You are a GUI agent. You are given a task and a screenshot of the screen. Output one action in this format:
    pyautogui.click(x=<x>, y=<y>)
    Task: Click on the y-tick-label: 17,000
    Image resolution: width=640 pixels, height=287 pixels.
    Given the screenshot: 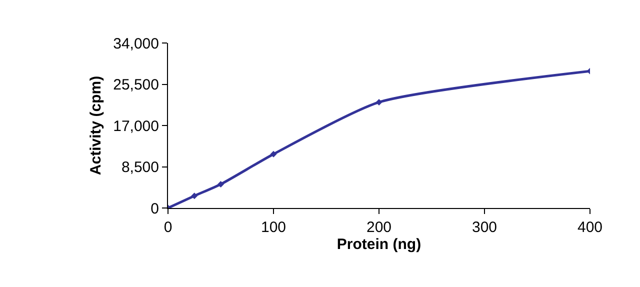 What is the action you would take?
    pyautogui.click(x=136, y=126)
    